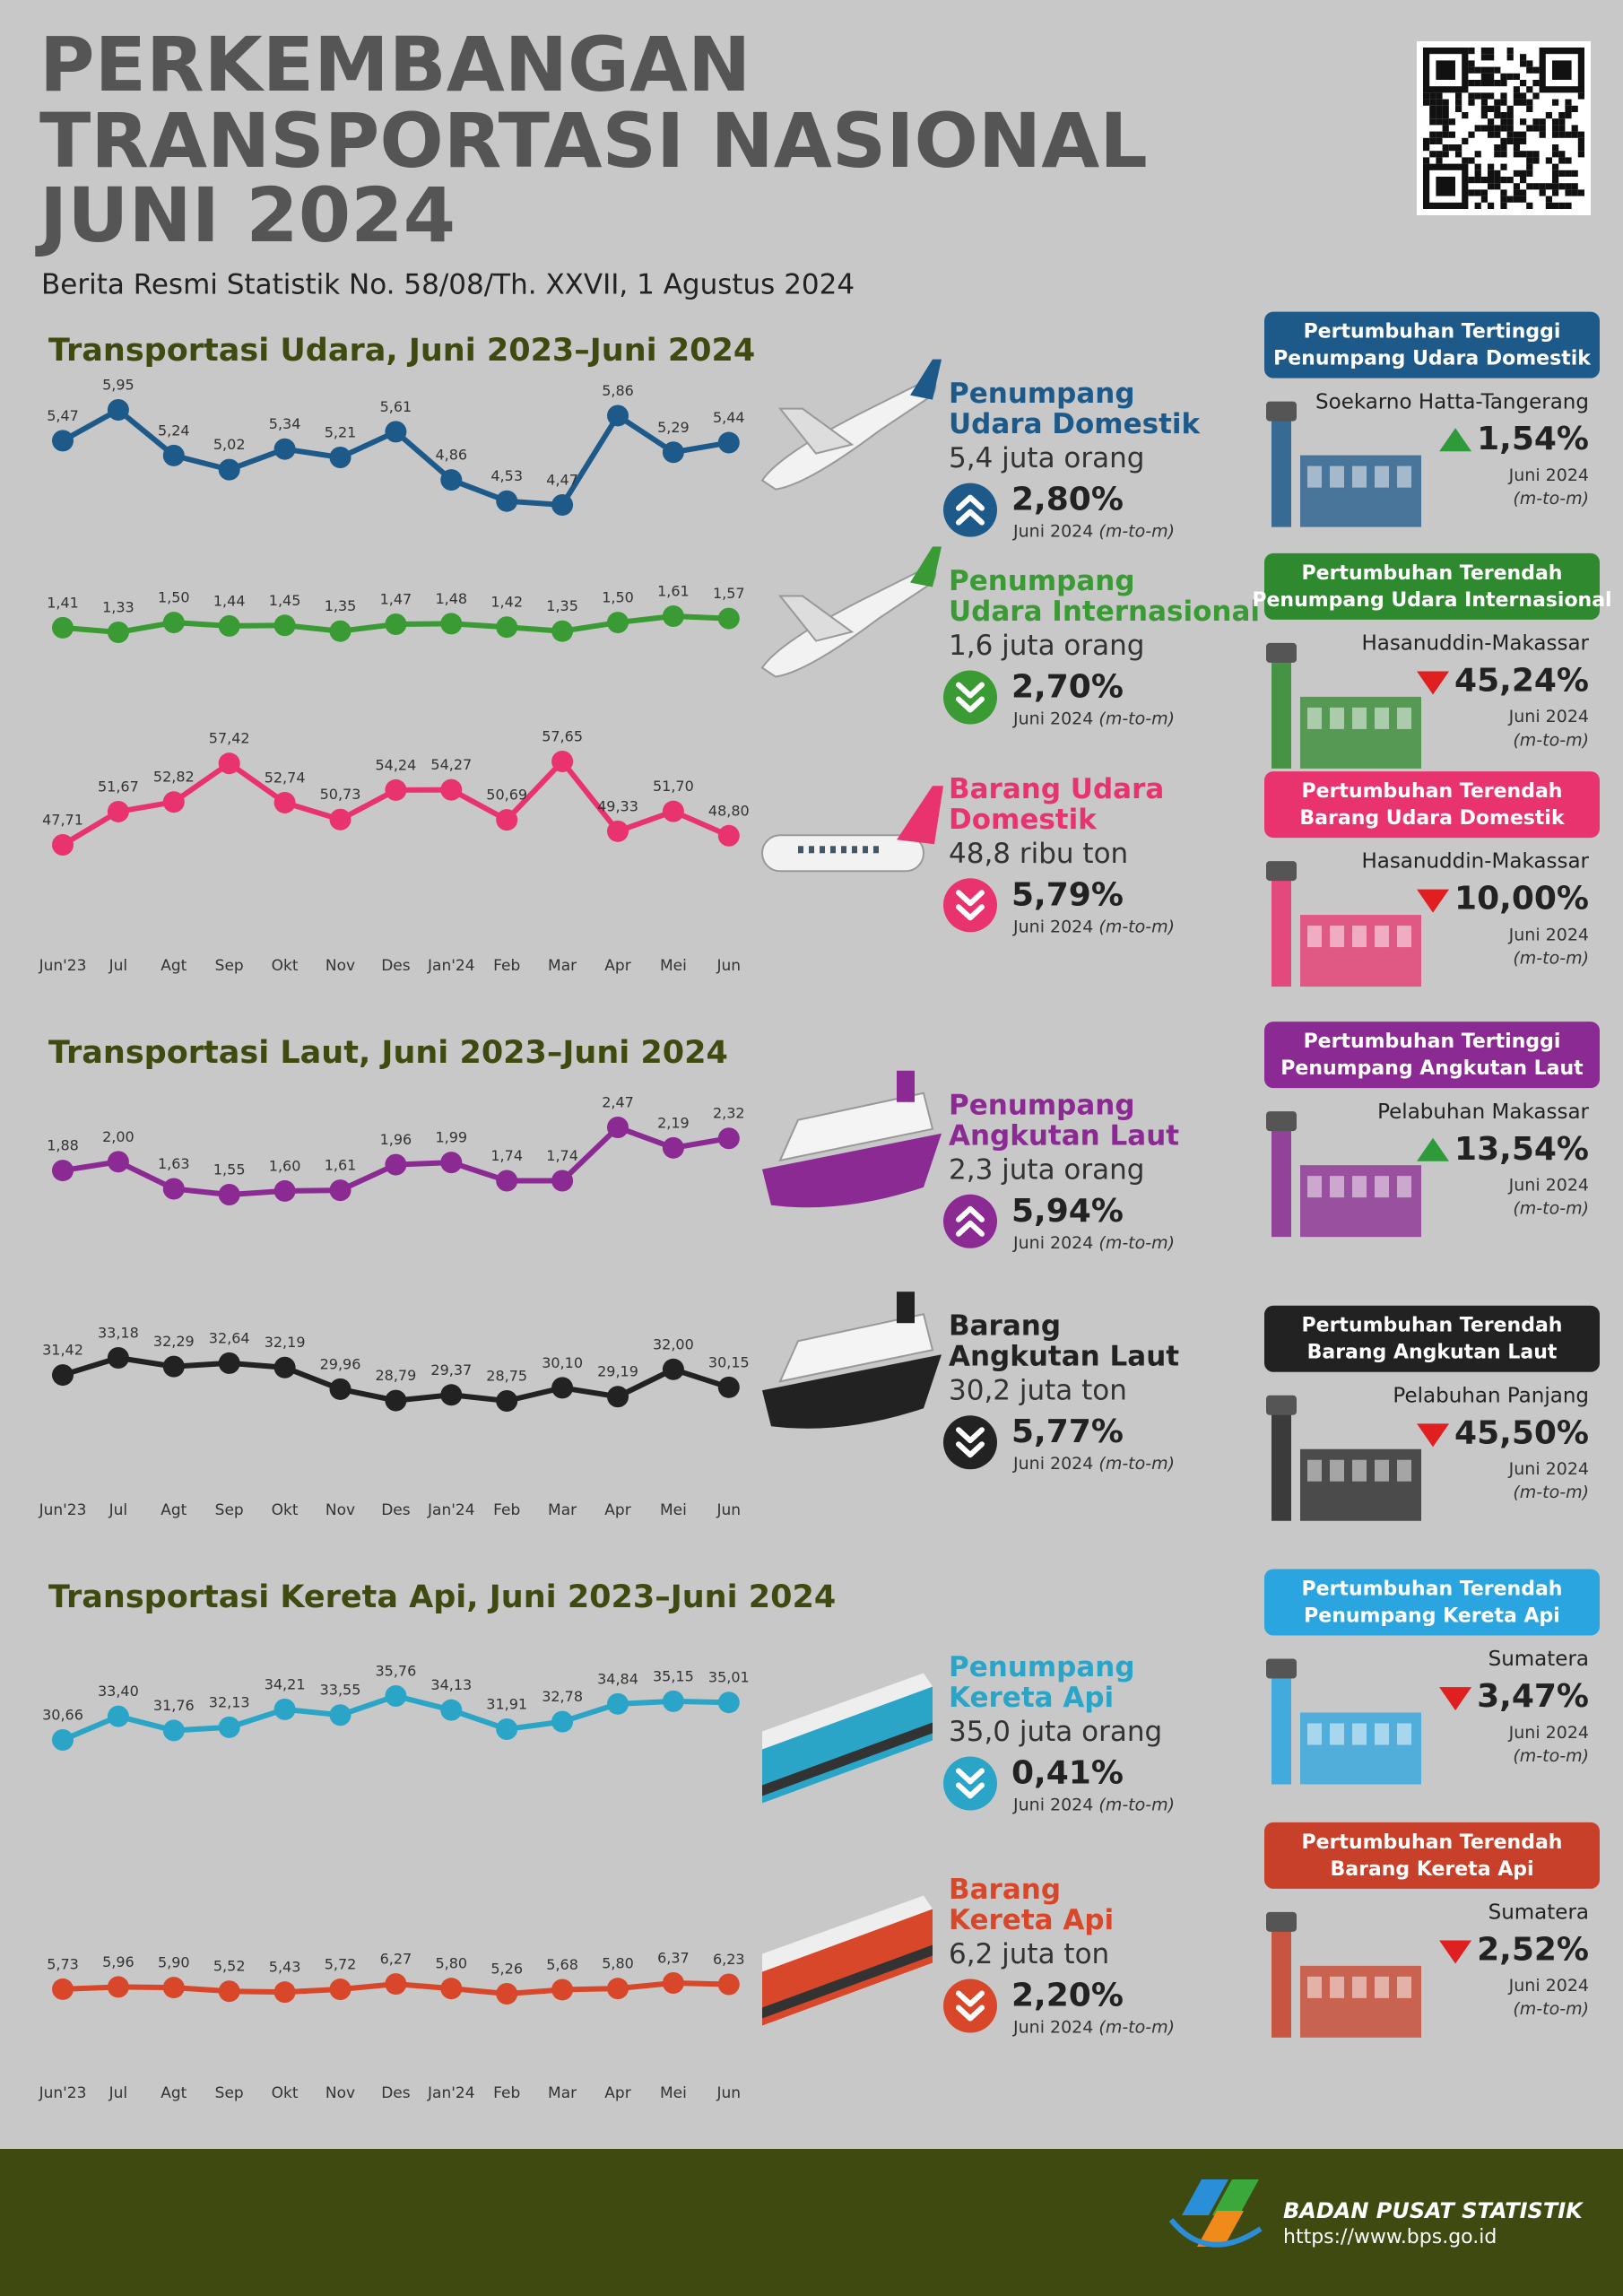  I want to click on data-label: 5,26, so click(507, 1969).